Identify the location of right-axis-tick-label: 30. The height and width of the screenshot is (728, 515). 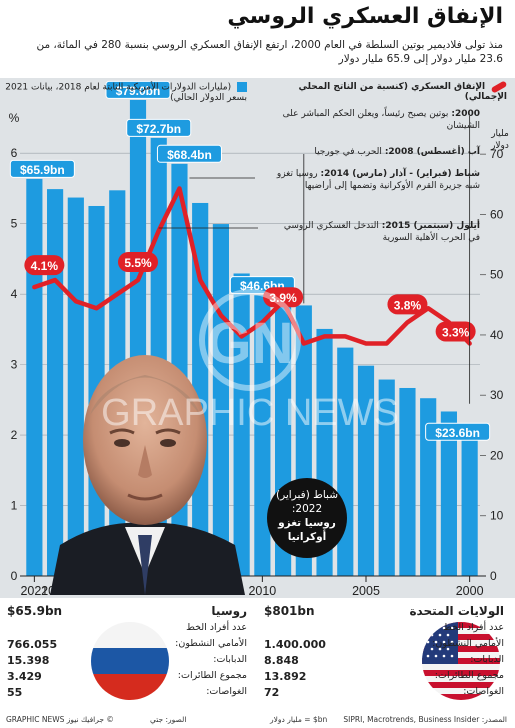
(497, 395).